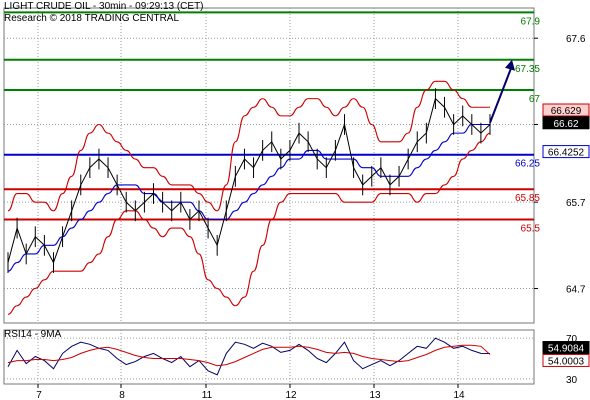 This screenshot has width=590, height=400. Describe the element at coordinates (527, 198) in the screenshot. I see `level-label-support: 65.85` at that location.